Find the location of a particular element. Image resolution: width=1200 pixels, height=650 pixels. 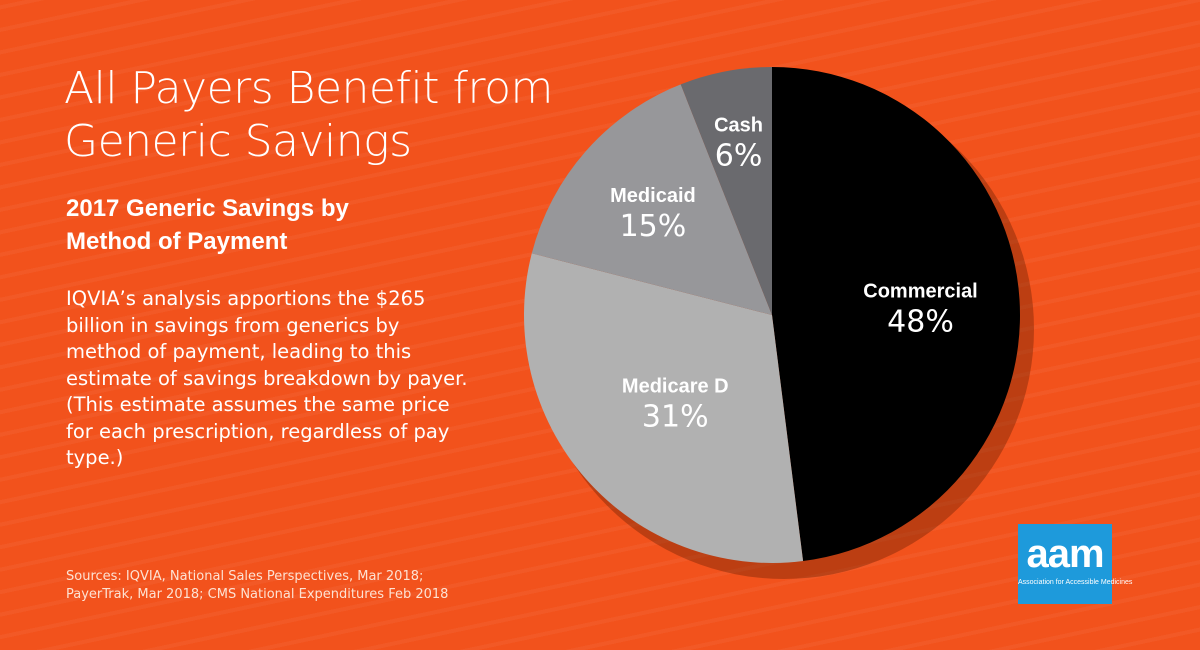

title-line-2: Generic Savings is located at coordinates (238, 141).